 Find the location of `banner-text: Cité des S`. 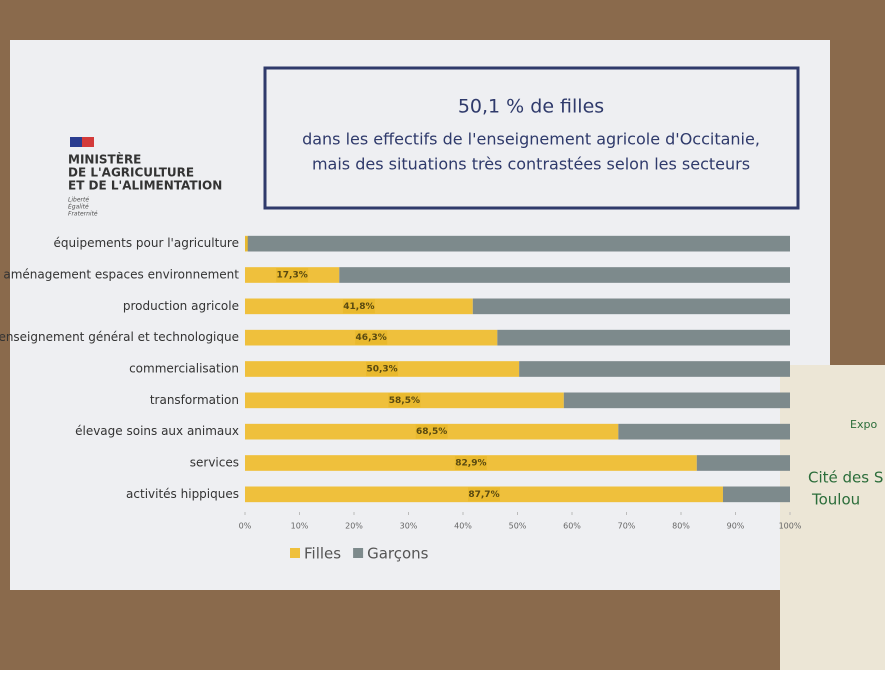

banner-text: Cité des S is located at coordinates (845, 478).